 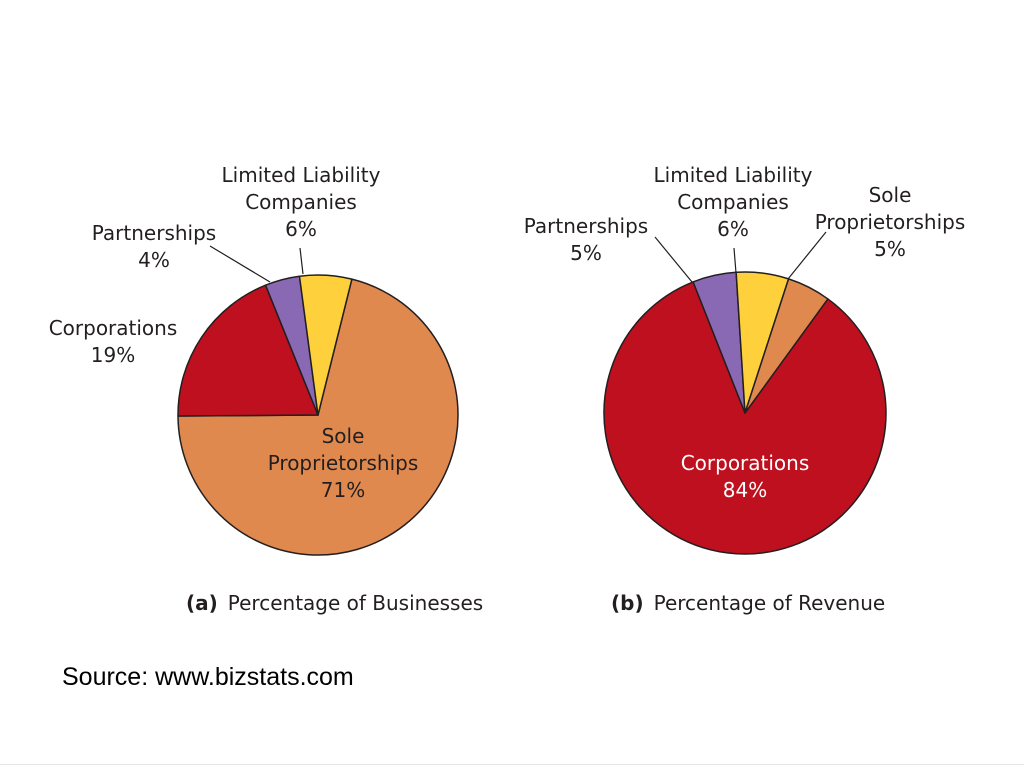 What do you see at coordinates (113, 341) in the screenshot?
I see `slice-label-corporations: Corporations 19%` at bounding box center [113, 341].